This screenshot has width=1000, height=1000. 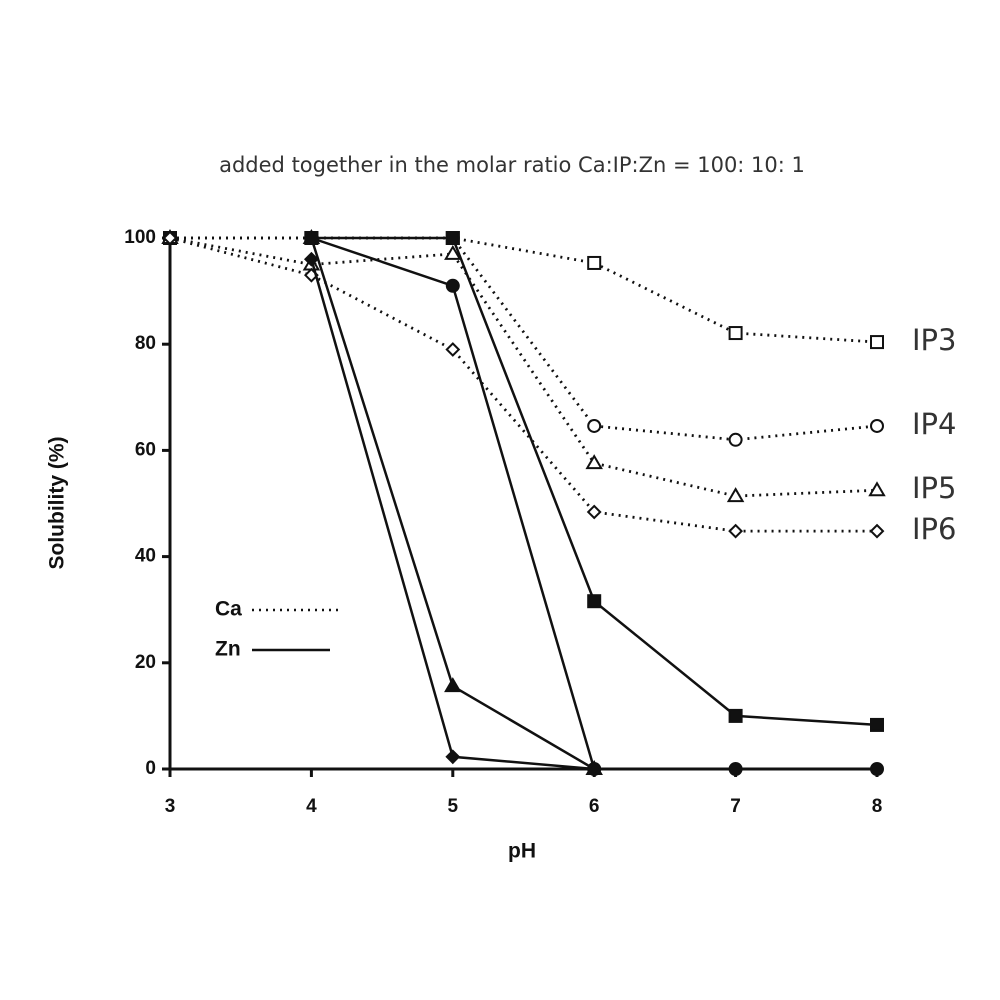 What do you see at coordinates (934, 424) in the screenshot?
I see `series-label: IP4` at bounding box center [934, 424].